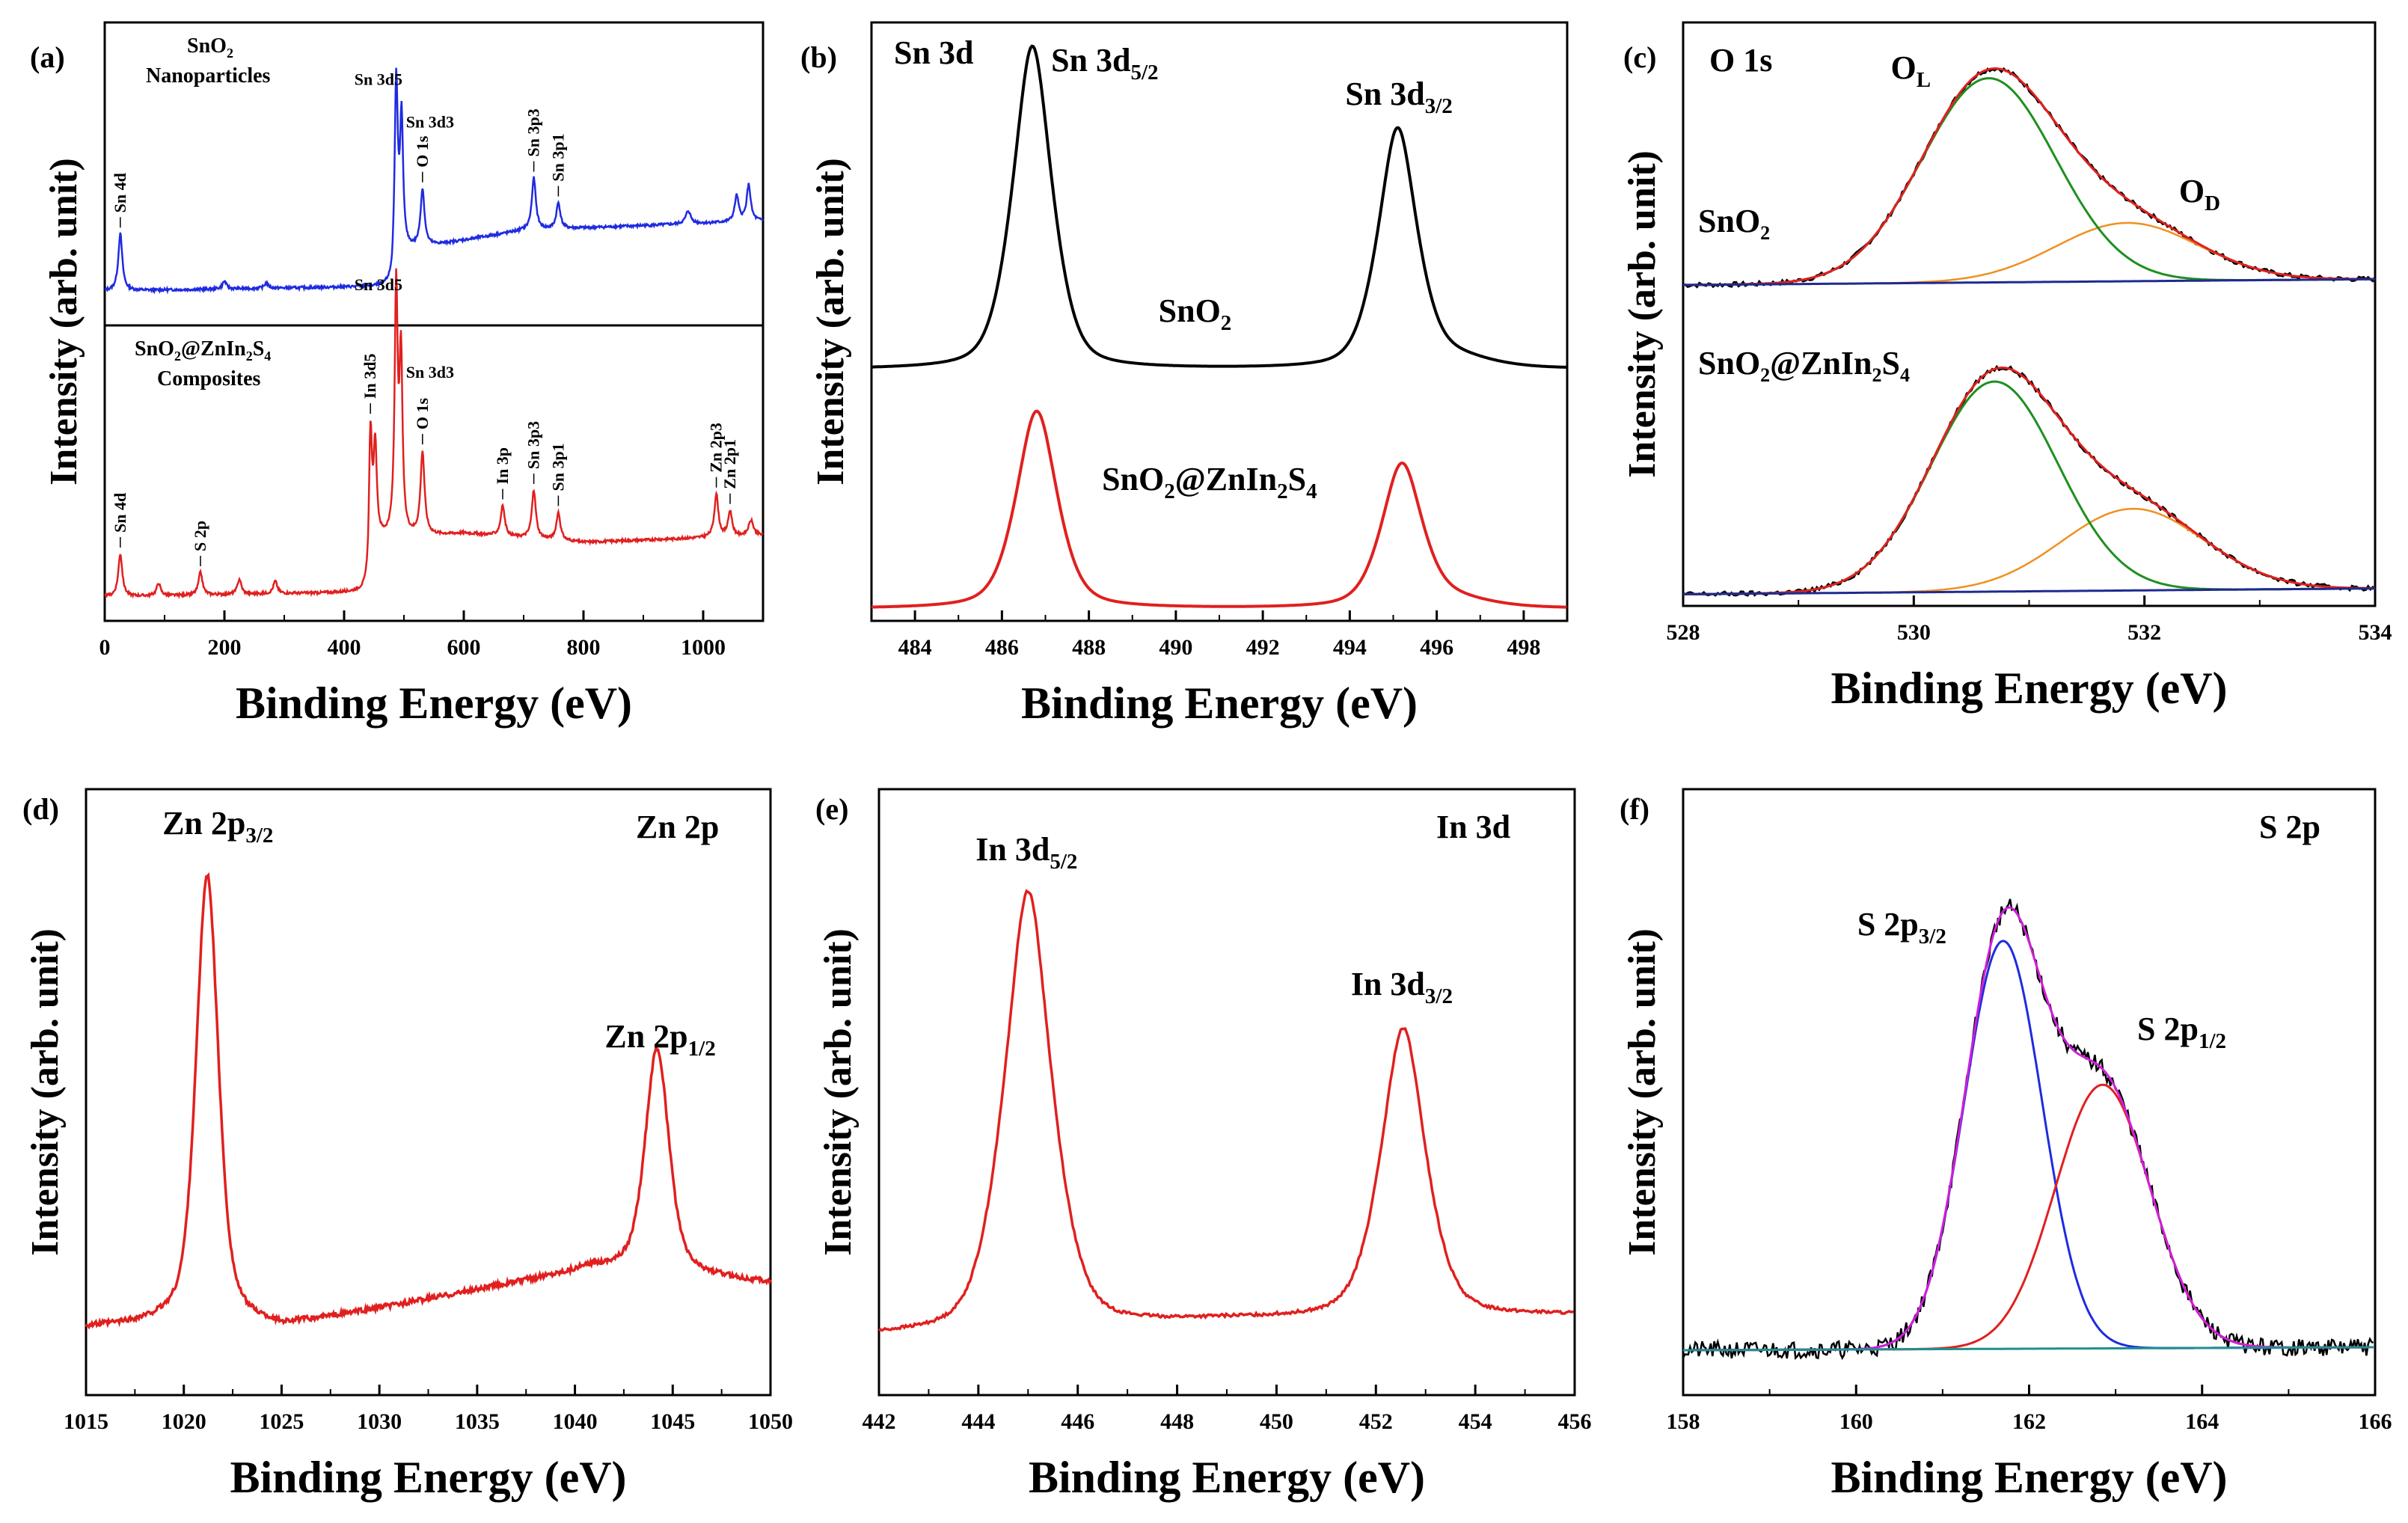 Image resolution: width=2408 pixels, height=1523 pixels. I want to click on x-tick-label: 532, so click(2144, 632).